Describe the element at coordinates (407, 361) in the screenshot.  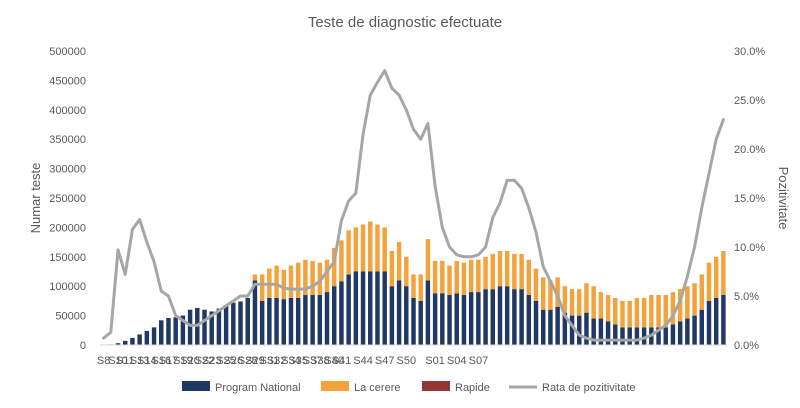
I see `x-tick-label: S50` at that location.